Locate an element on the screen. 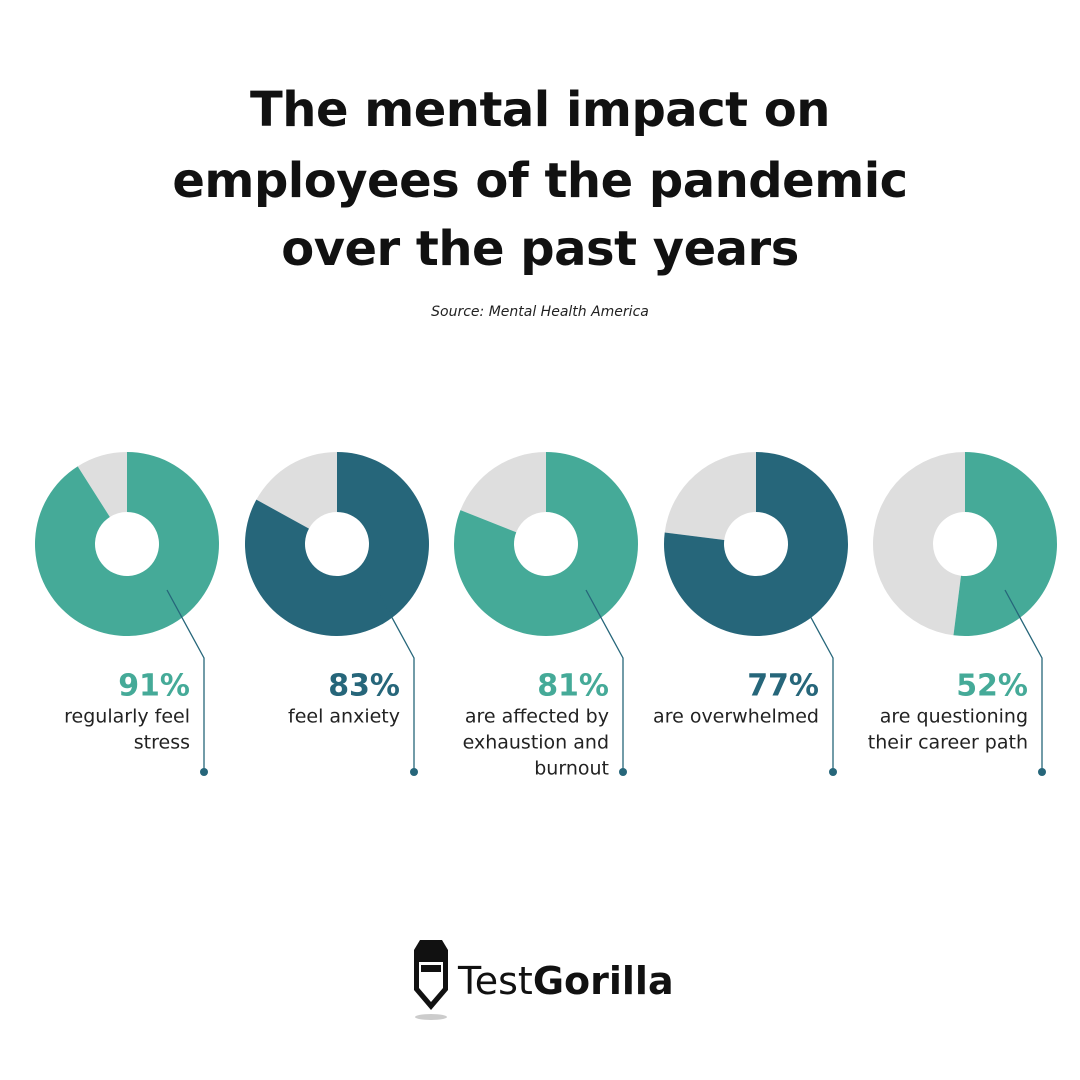  description: regularly feel is located at coordinates (127, 717).